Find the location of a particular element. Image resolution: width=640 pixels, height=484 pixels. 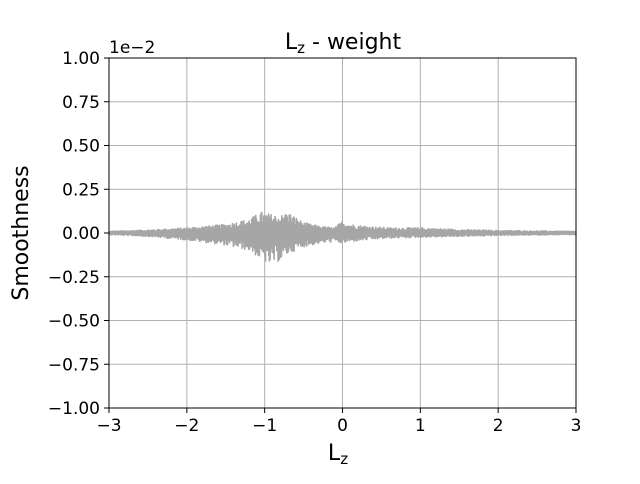

series-layer is located at coordinates (342, 237).